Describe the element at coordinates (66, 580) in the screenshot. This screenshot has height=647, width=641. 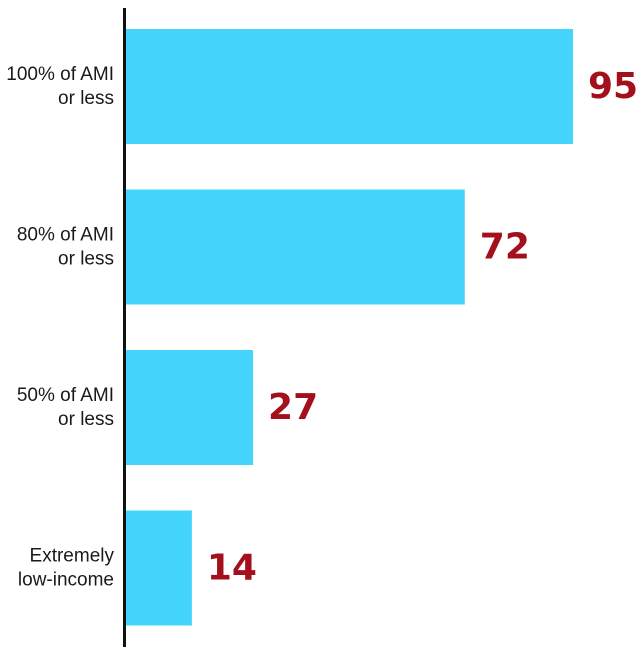
I see `category-label-line: low-income` at that location.